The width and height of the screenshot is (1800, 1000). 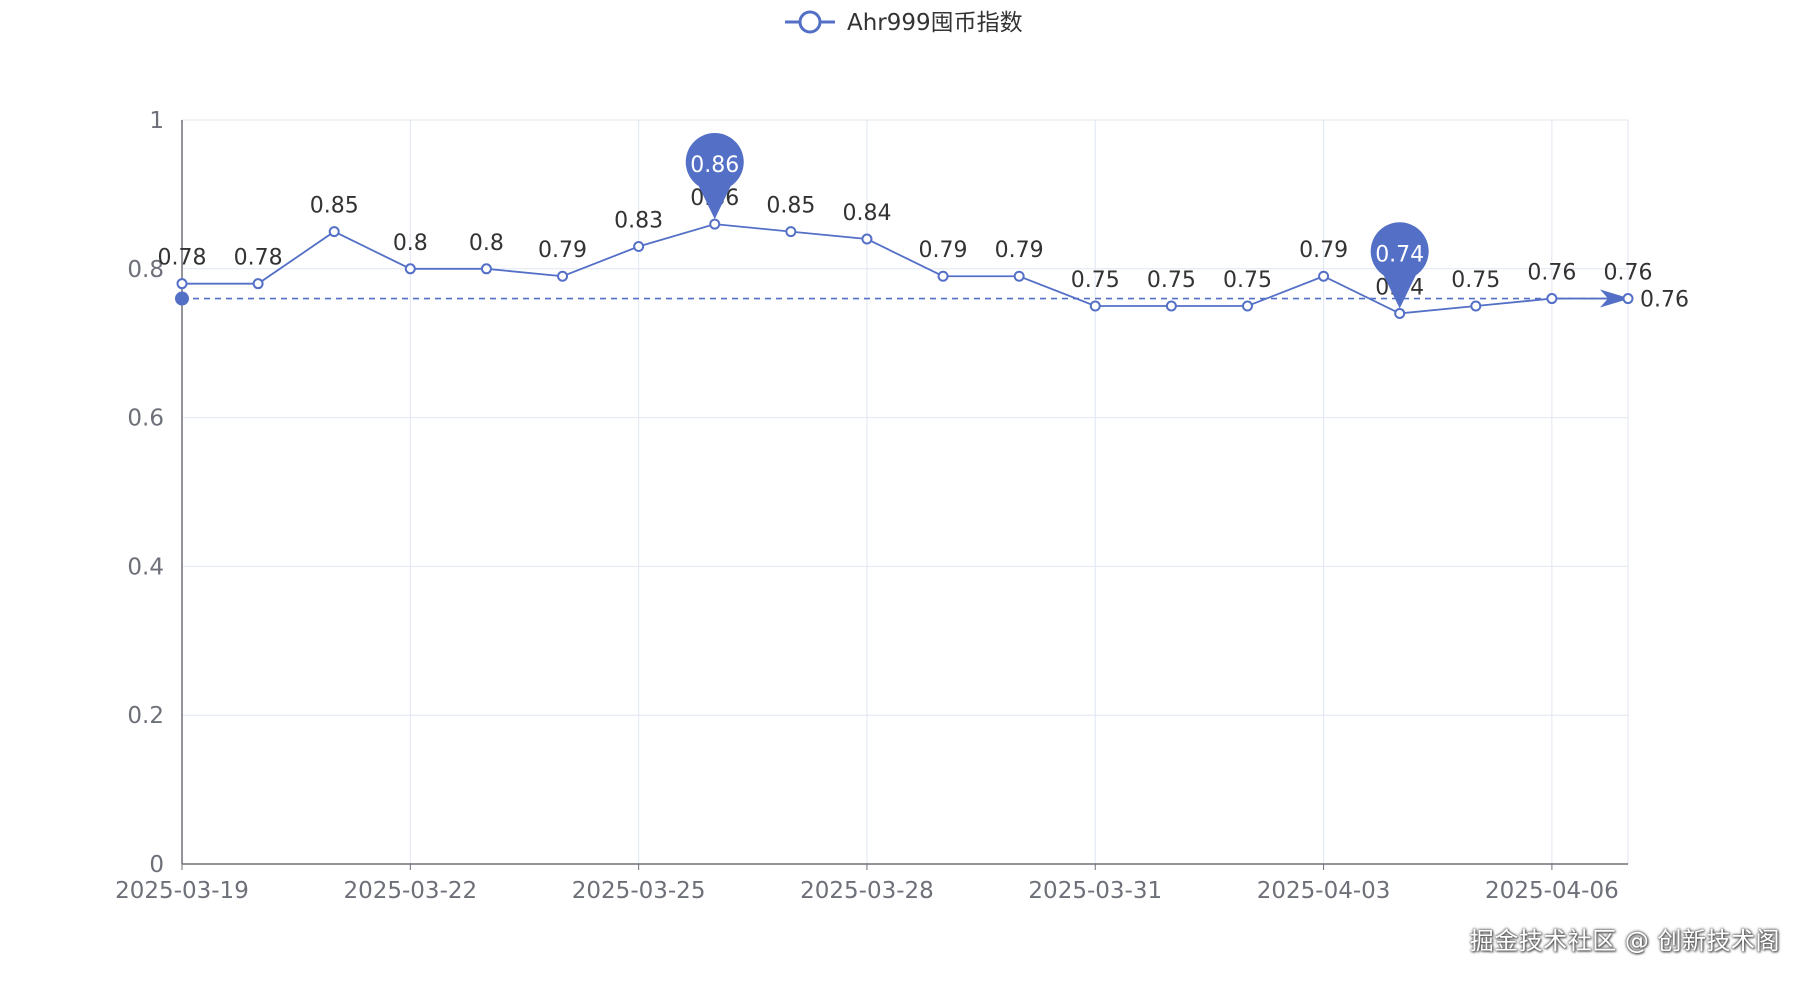 I want to click on x-tick-label: 2025-03-28, so click(x=867, y=891).